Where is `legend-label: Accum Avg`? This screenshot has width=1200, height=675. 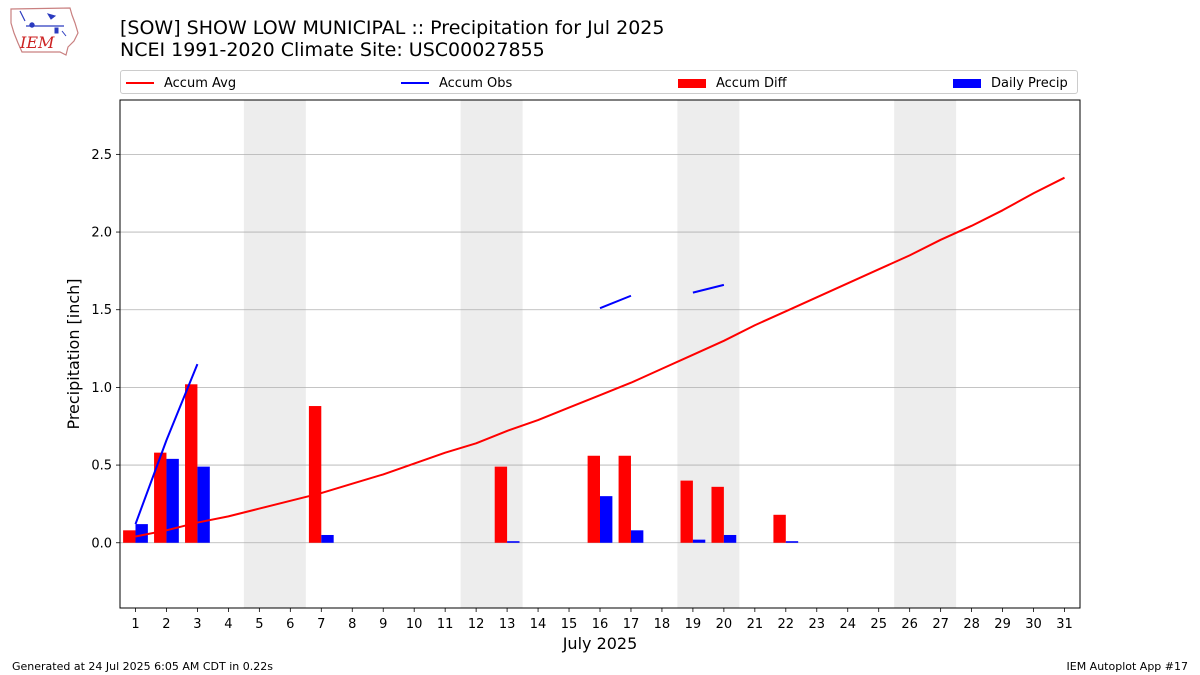
legend-label: Accum Avg is located at coordinates (200, 83).